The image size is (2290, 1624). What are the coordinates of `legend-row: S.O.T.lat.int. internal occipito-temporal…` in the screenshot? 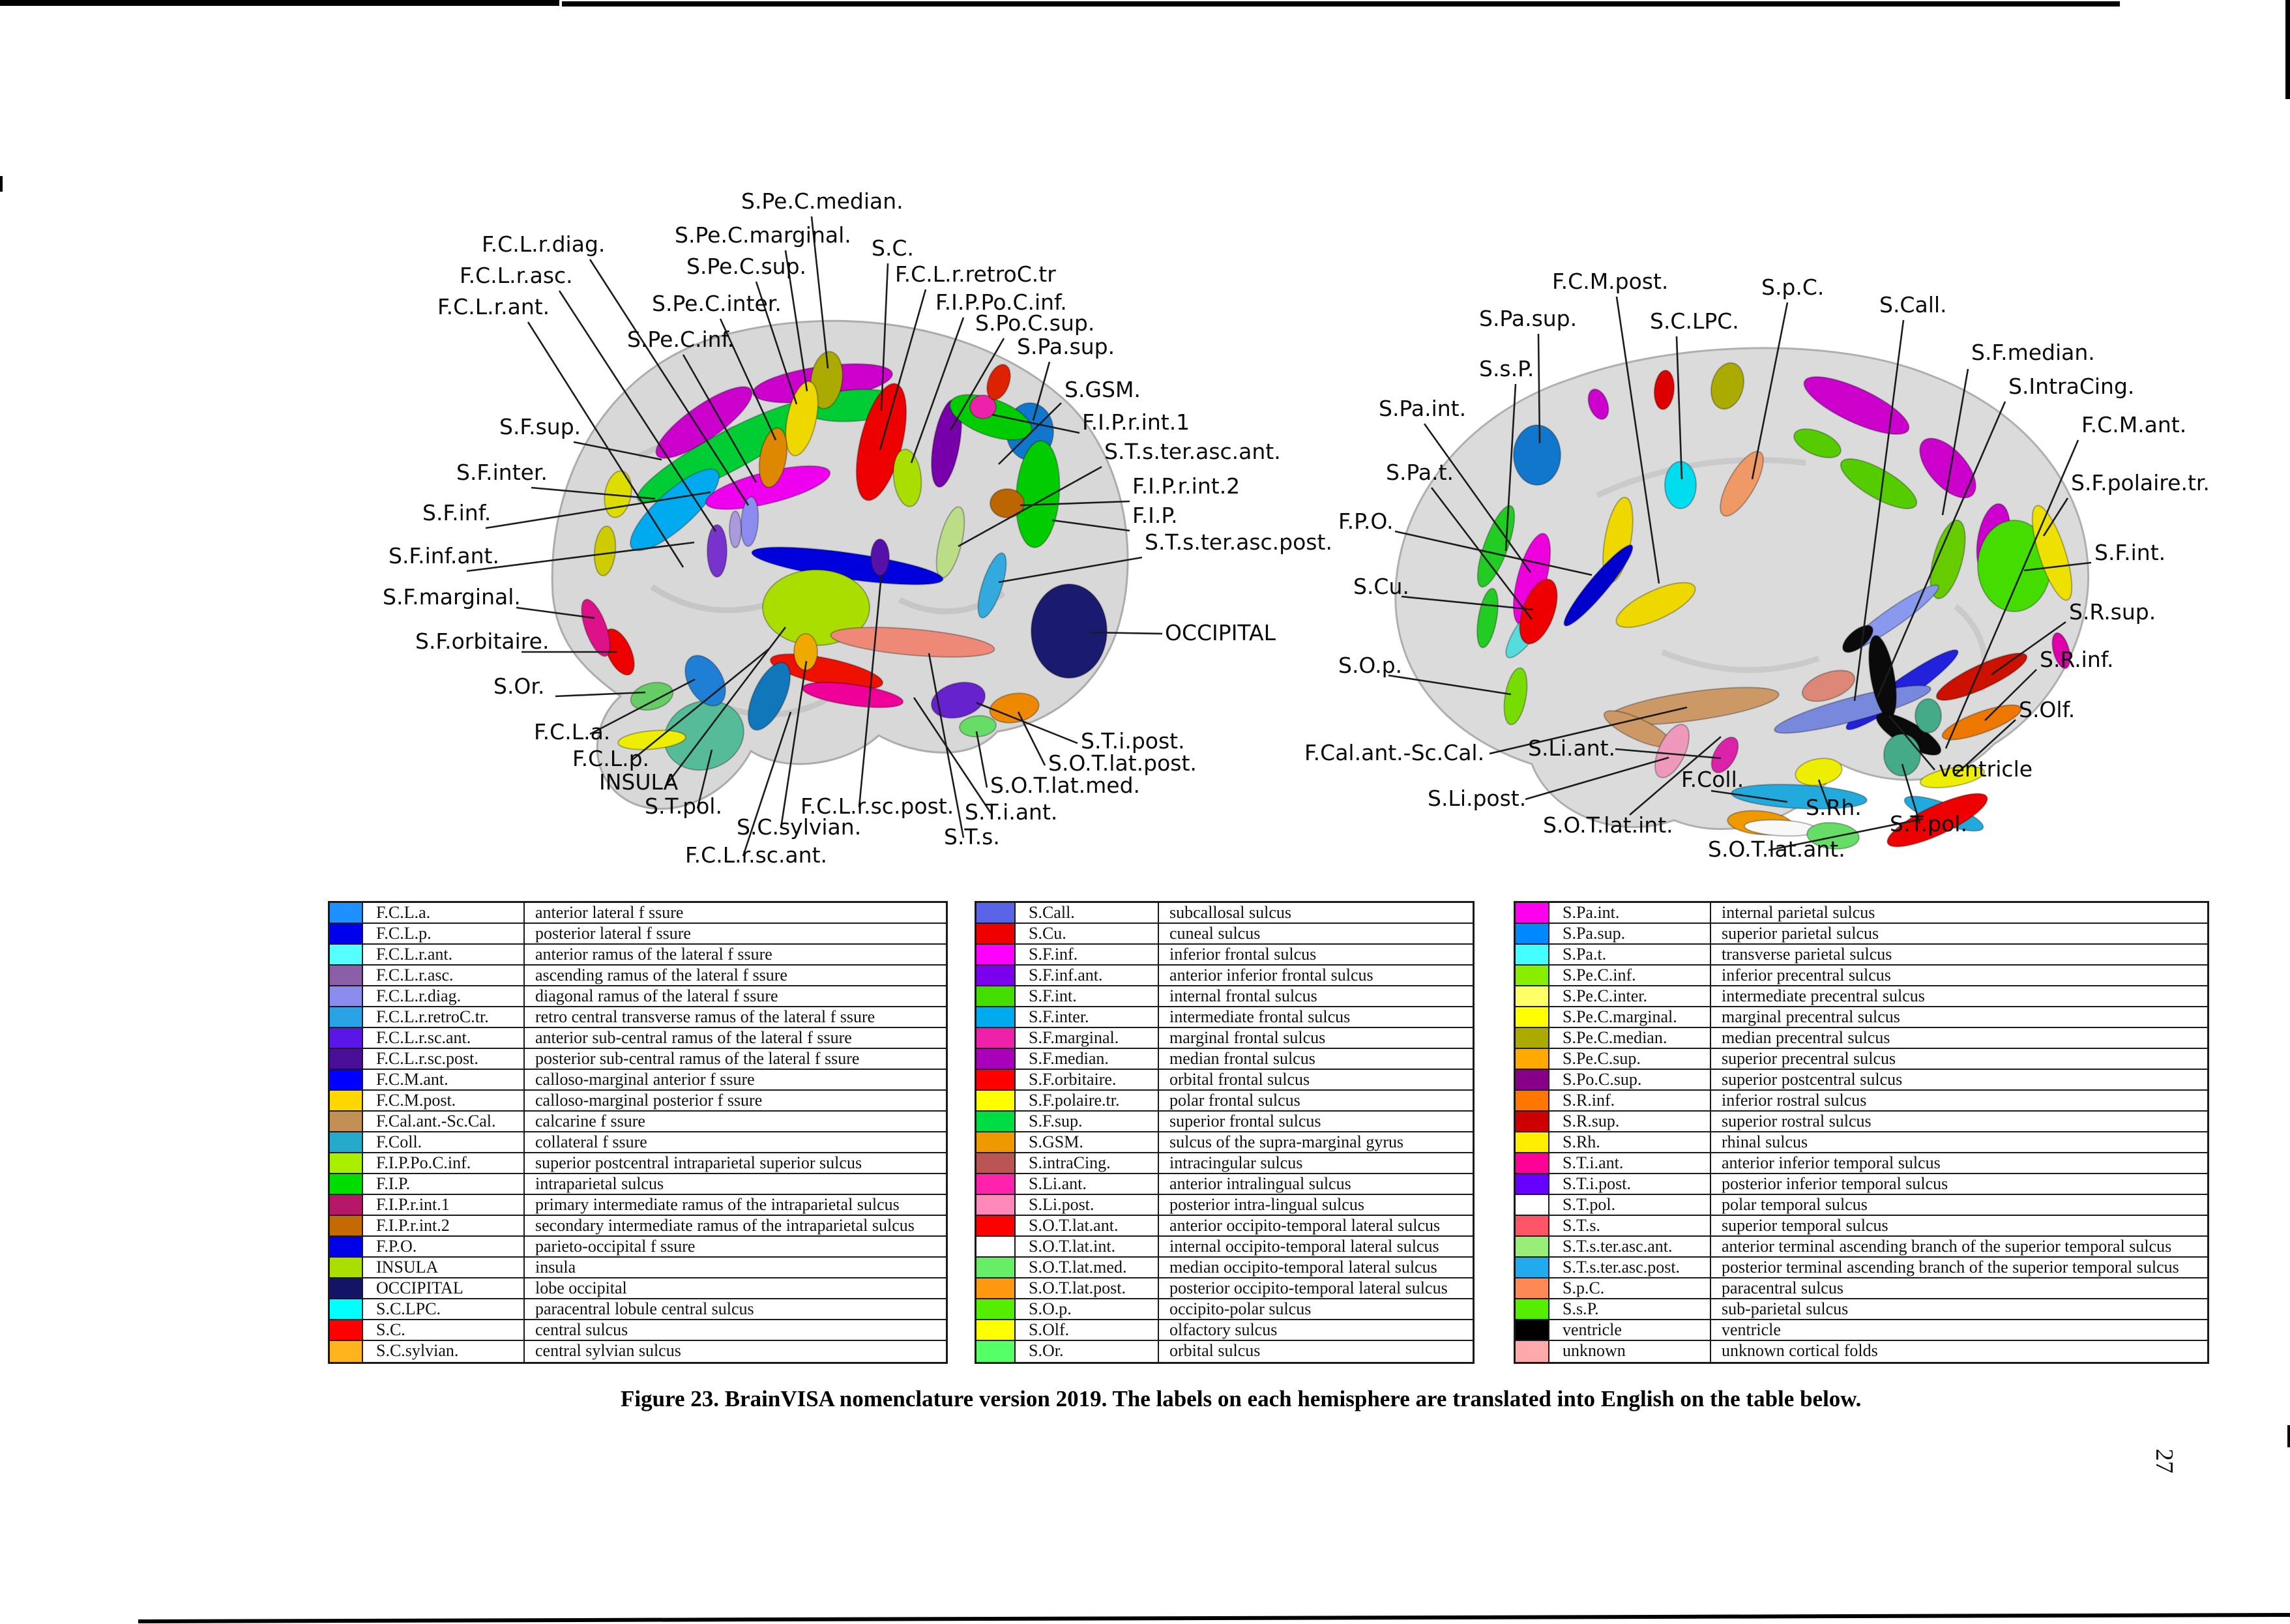 It's located at (1224, 1247).